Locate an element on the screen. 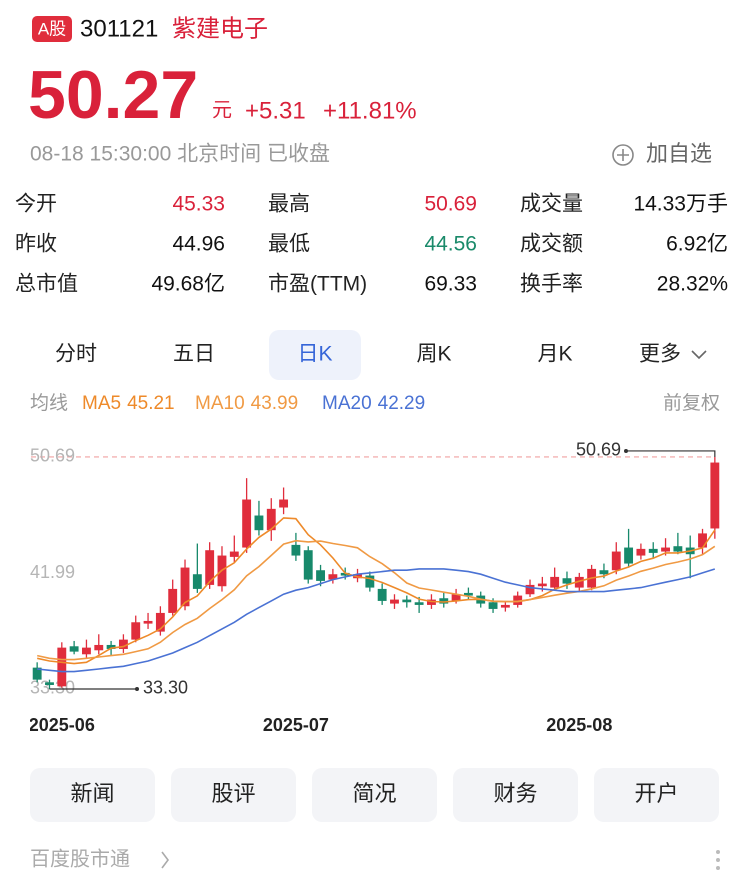 Image resolution: width=750 pixels, height=881 pixels. stat-value: 50.69 is located at coordinates (450, 204).